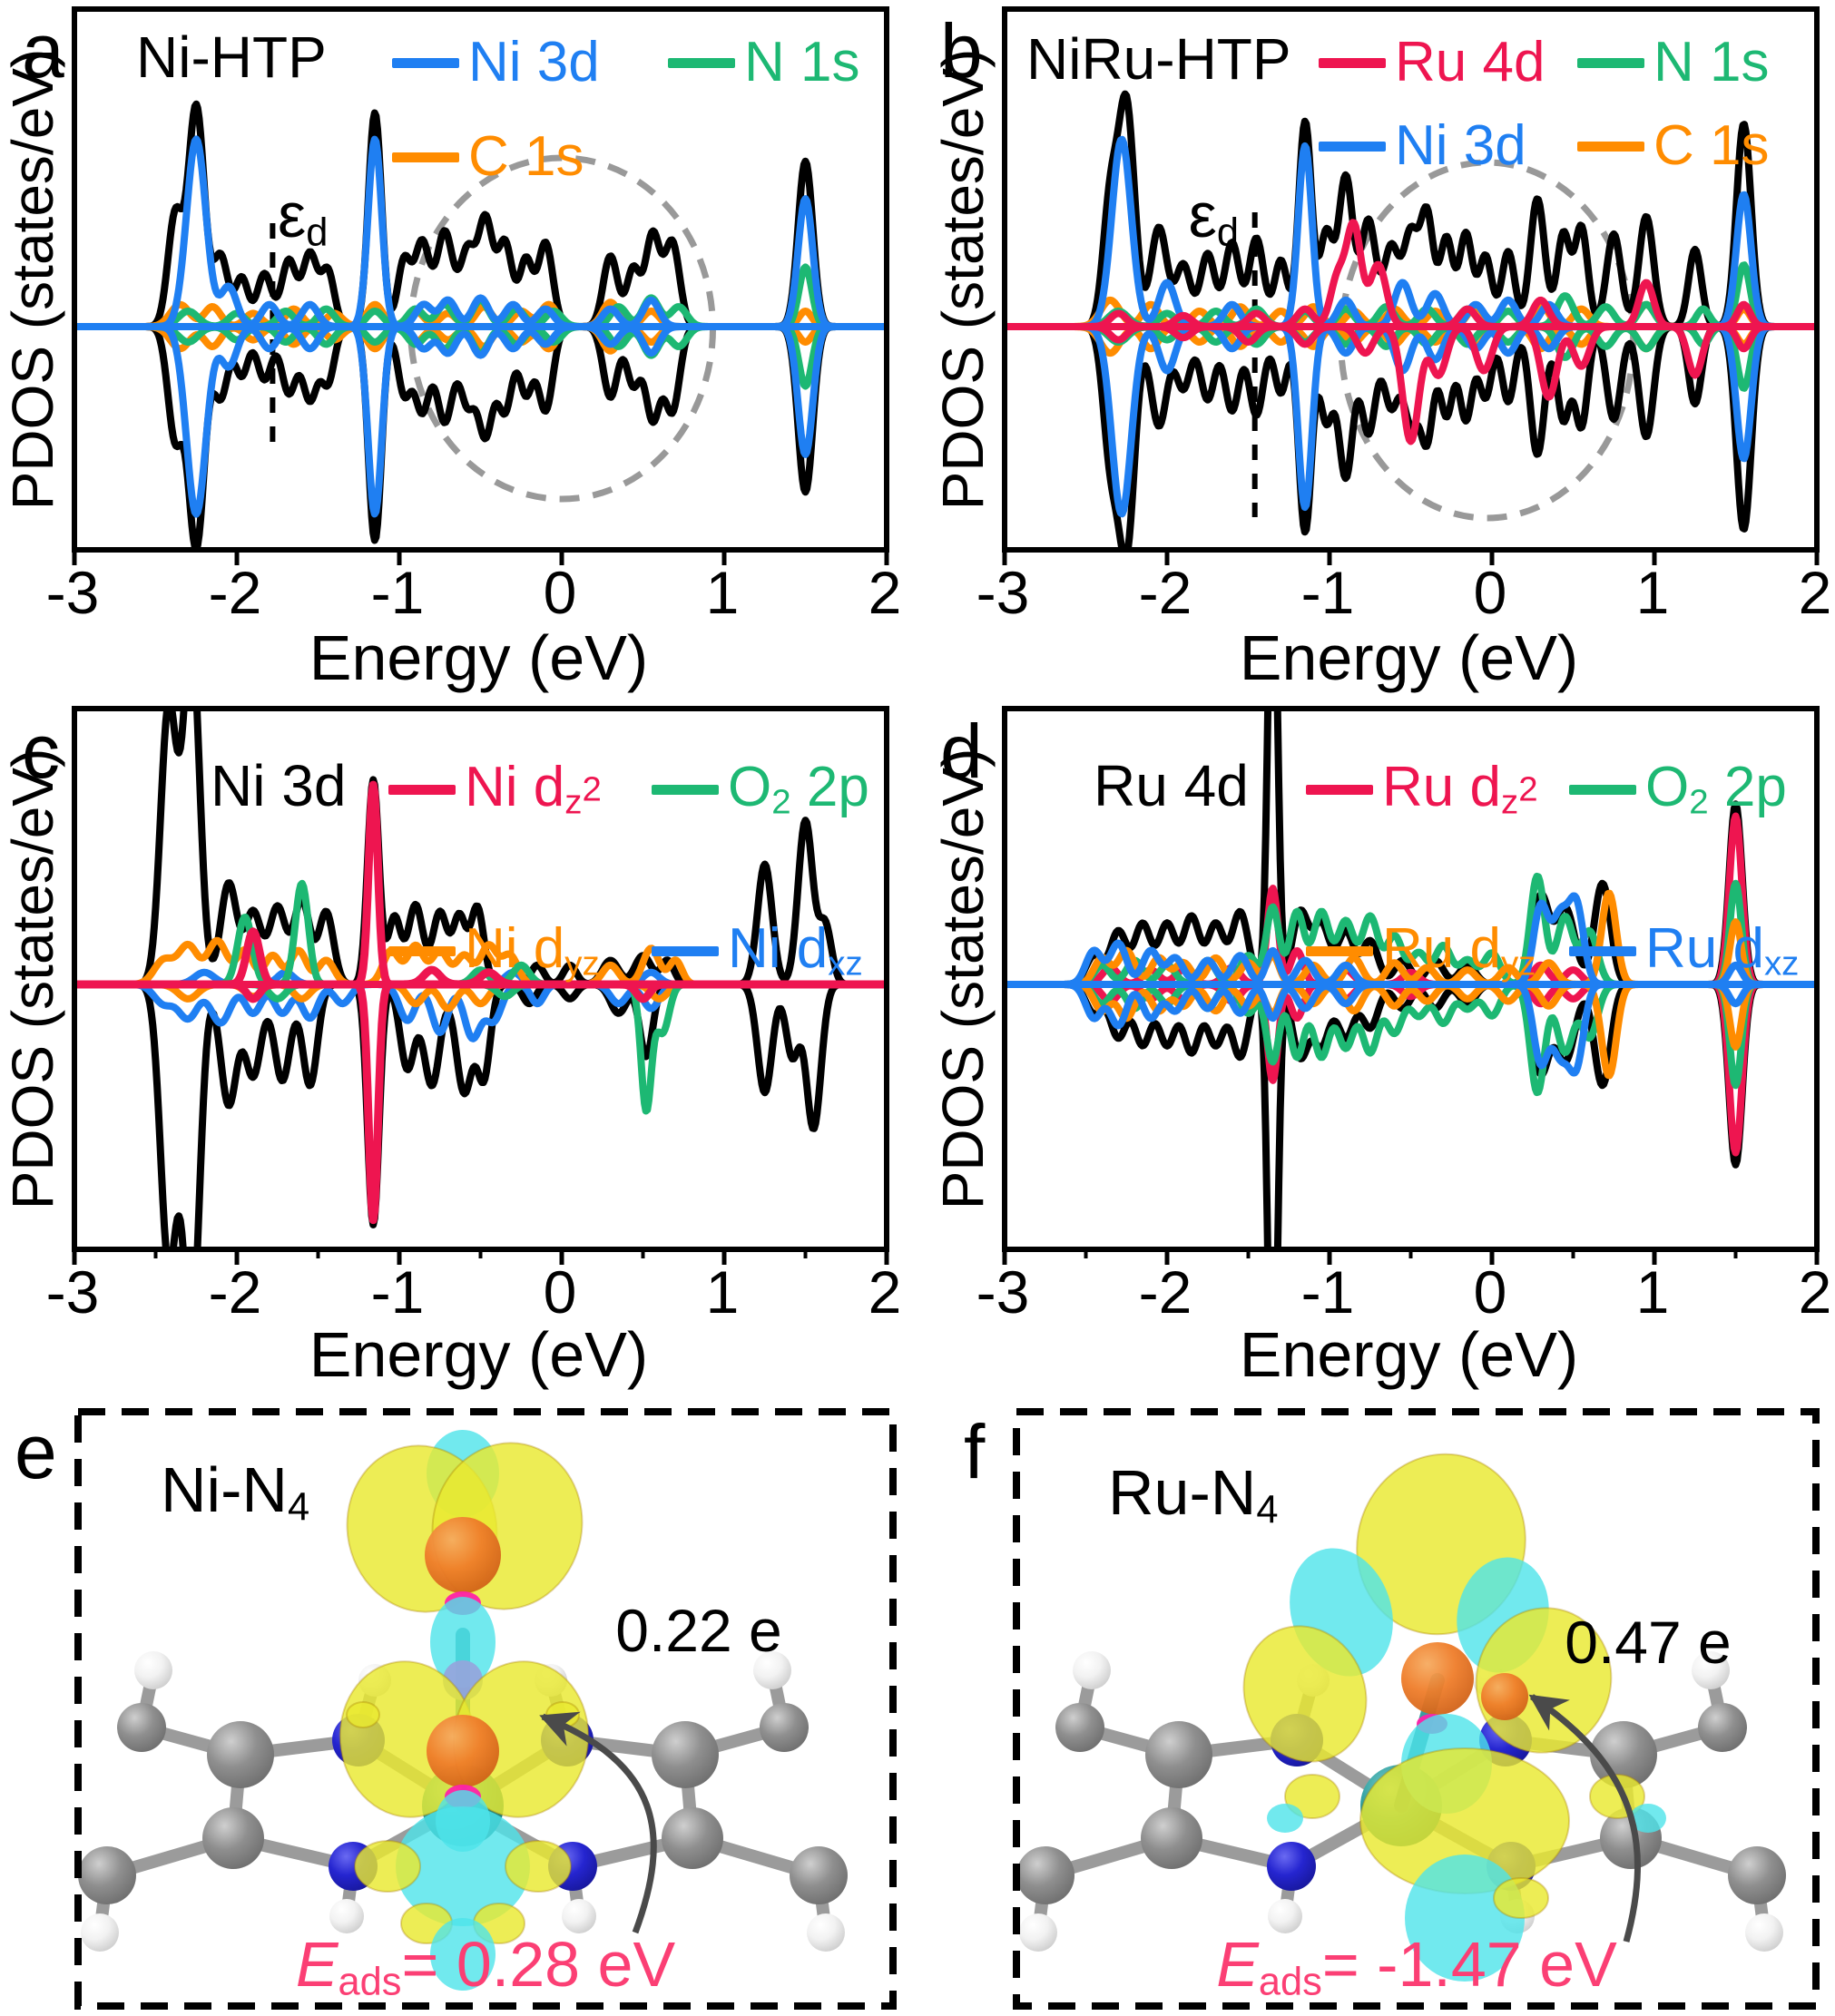  I want to click on molecule-scene-e, so click(486, 1709).